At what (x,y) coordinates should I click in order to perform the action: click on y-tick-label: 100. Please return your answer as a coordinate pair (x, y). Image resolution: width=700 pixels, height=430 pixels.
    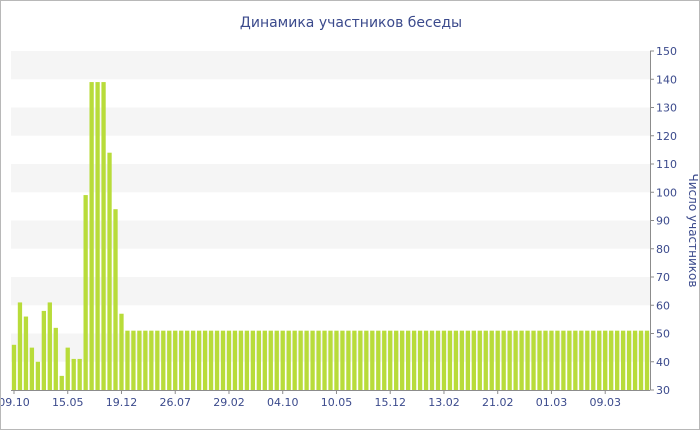
    Looking at the image, I should click on (666, 192).